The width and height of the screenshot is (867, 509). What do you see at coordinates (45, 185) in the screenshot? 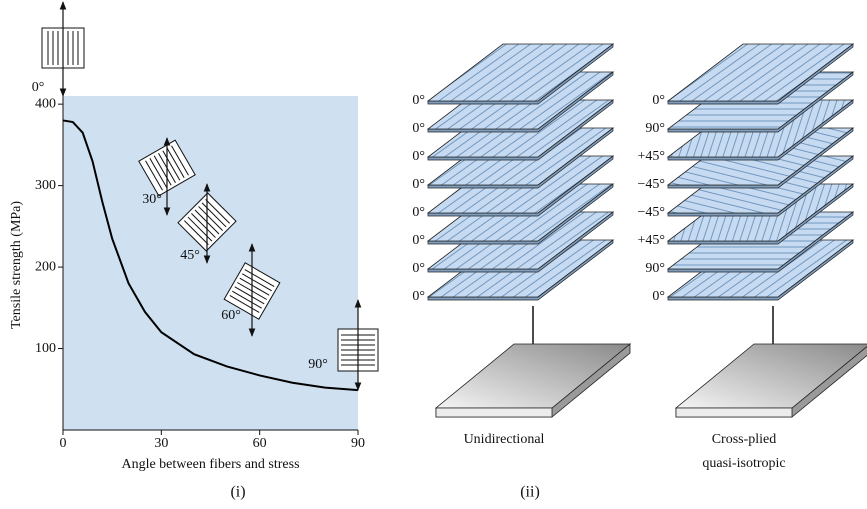
I see `y-tick-label: 300` at bounding box center [45, 185].